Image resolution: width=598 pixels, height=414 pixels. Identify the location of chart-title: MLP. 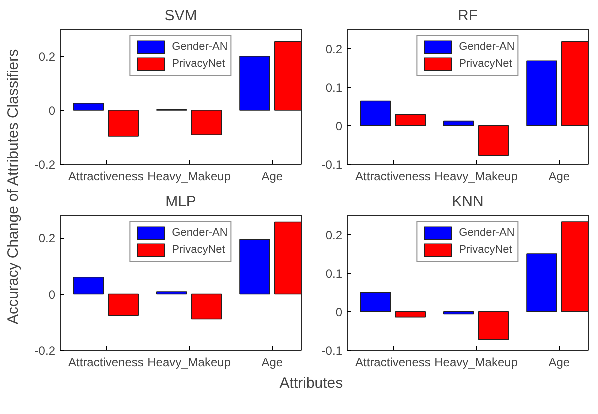
(181, 202).